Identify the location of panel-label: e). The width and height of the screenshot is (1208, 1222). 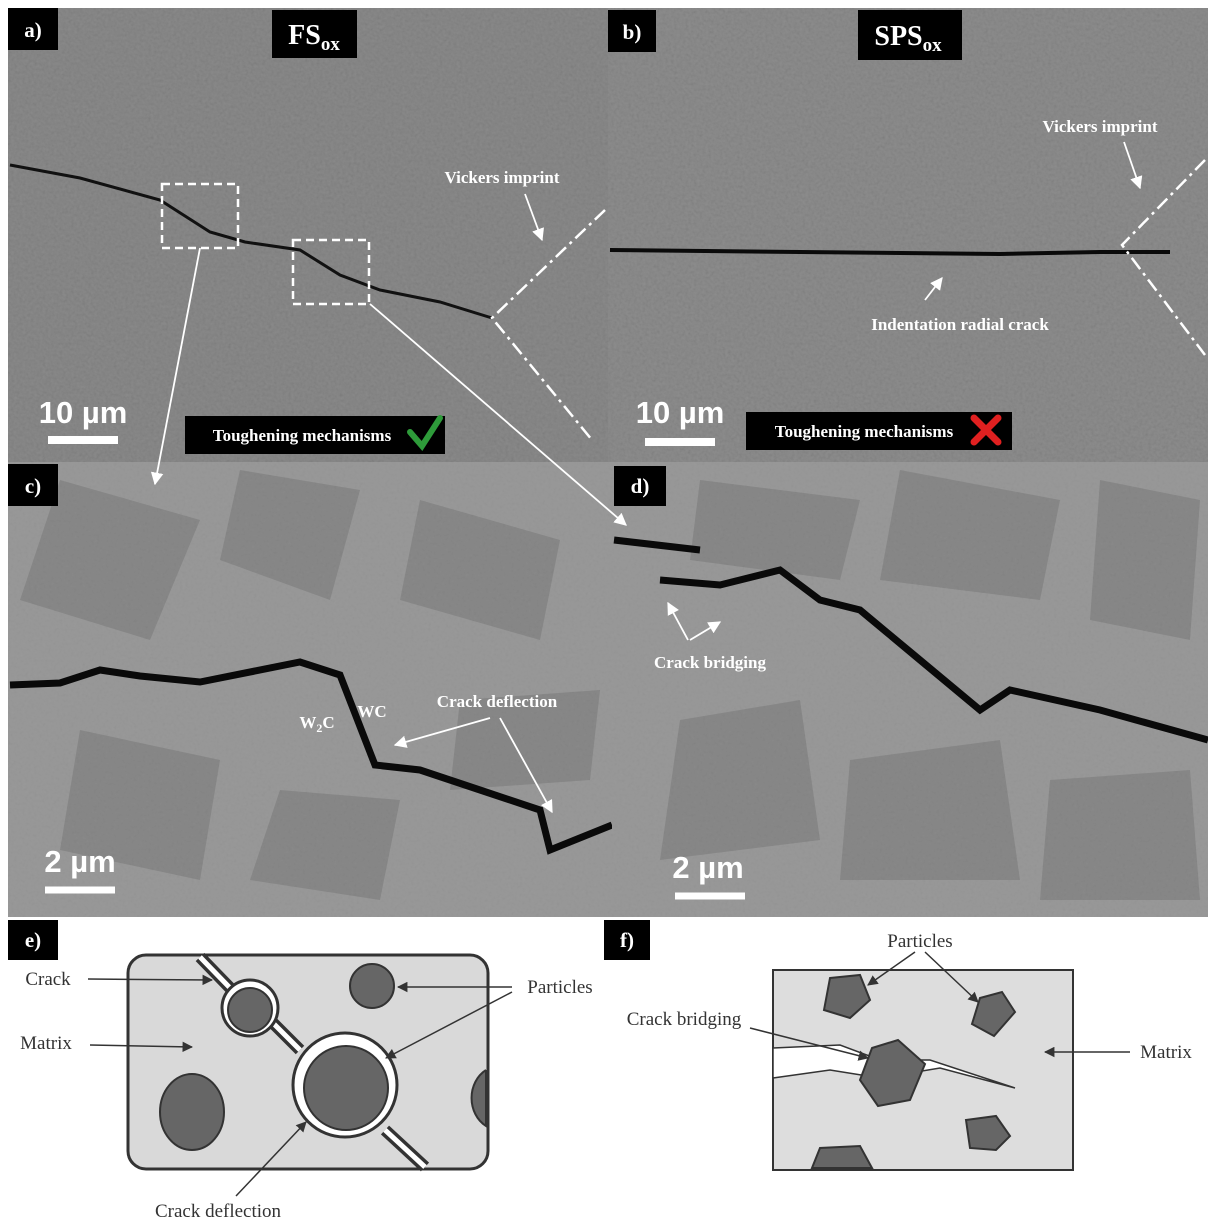
(33, 940).